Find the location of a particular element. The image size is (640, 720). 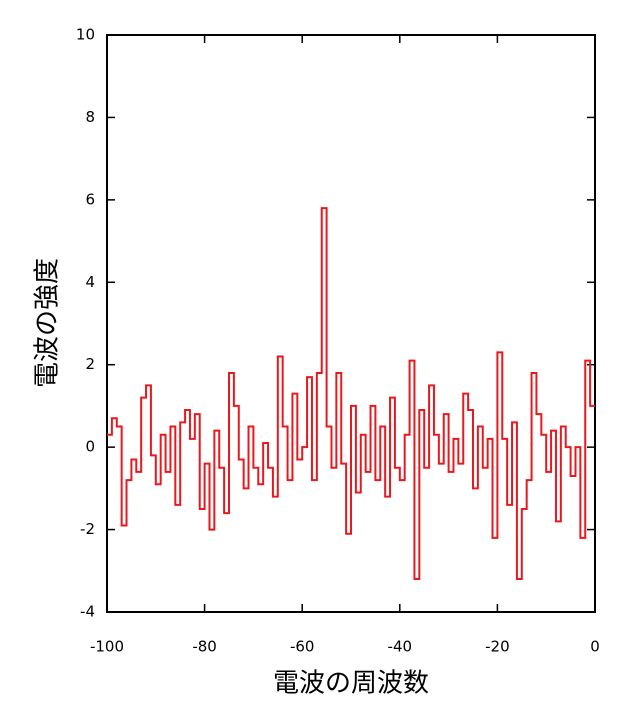

y-tick-label: 10 is located at coordinates (85, 35).